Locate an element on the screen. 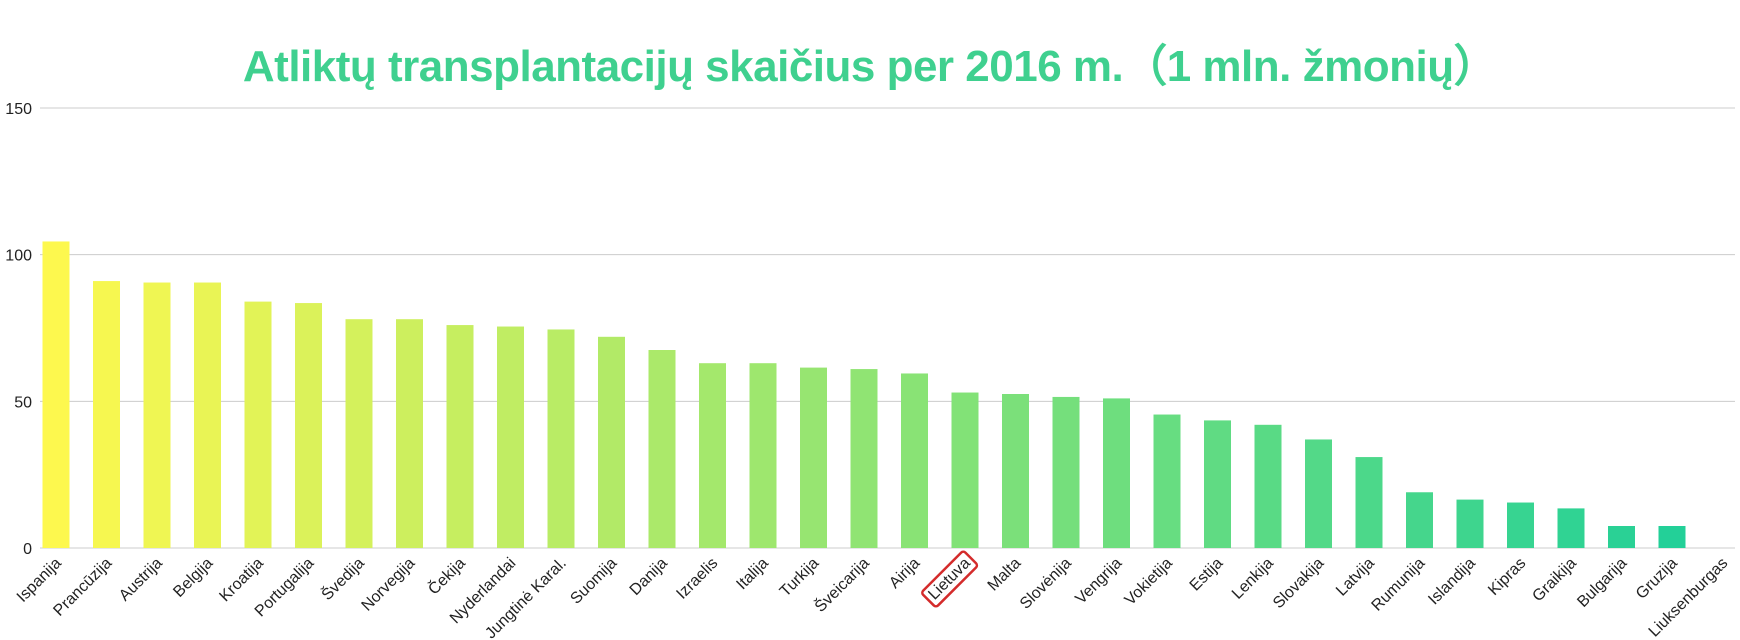 This screenshot has height=640, width=1740. x-tick-label-group: Belgija is located at coordinates (193, 578).